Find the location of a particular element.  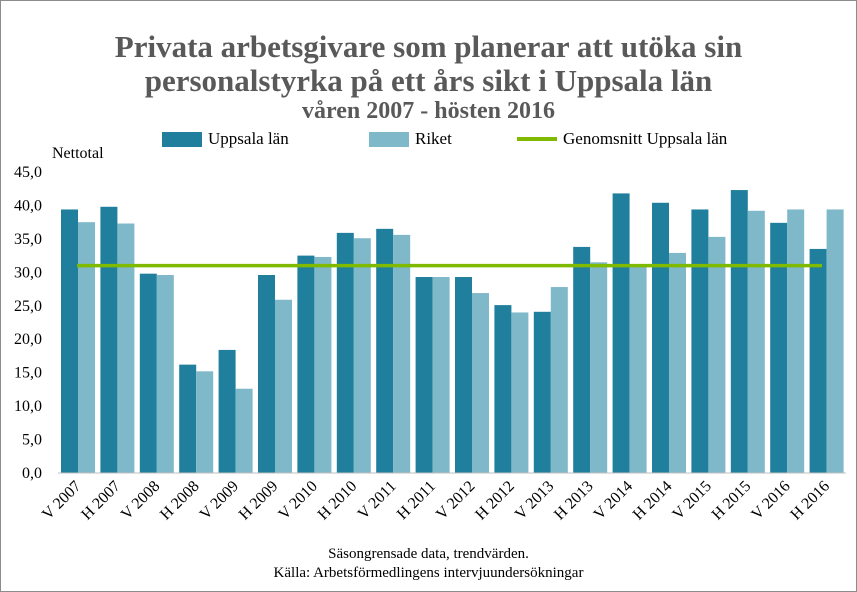

x-tick-label: H 2009 is located at coordinates (259, 501).